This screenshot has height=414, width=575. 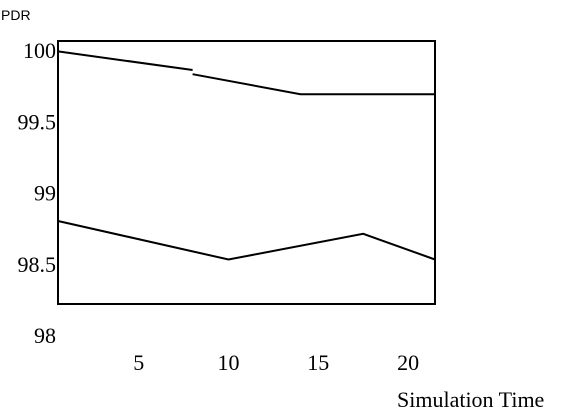 What do you see at coordinates (39, 50) in the screenshot?
I see `y-tick-label: 100` at bounding box center [39, 50].